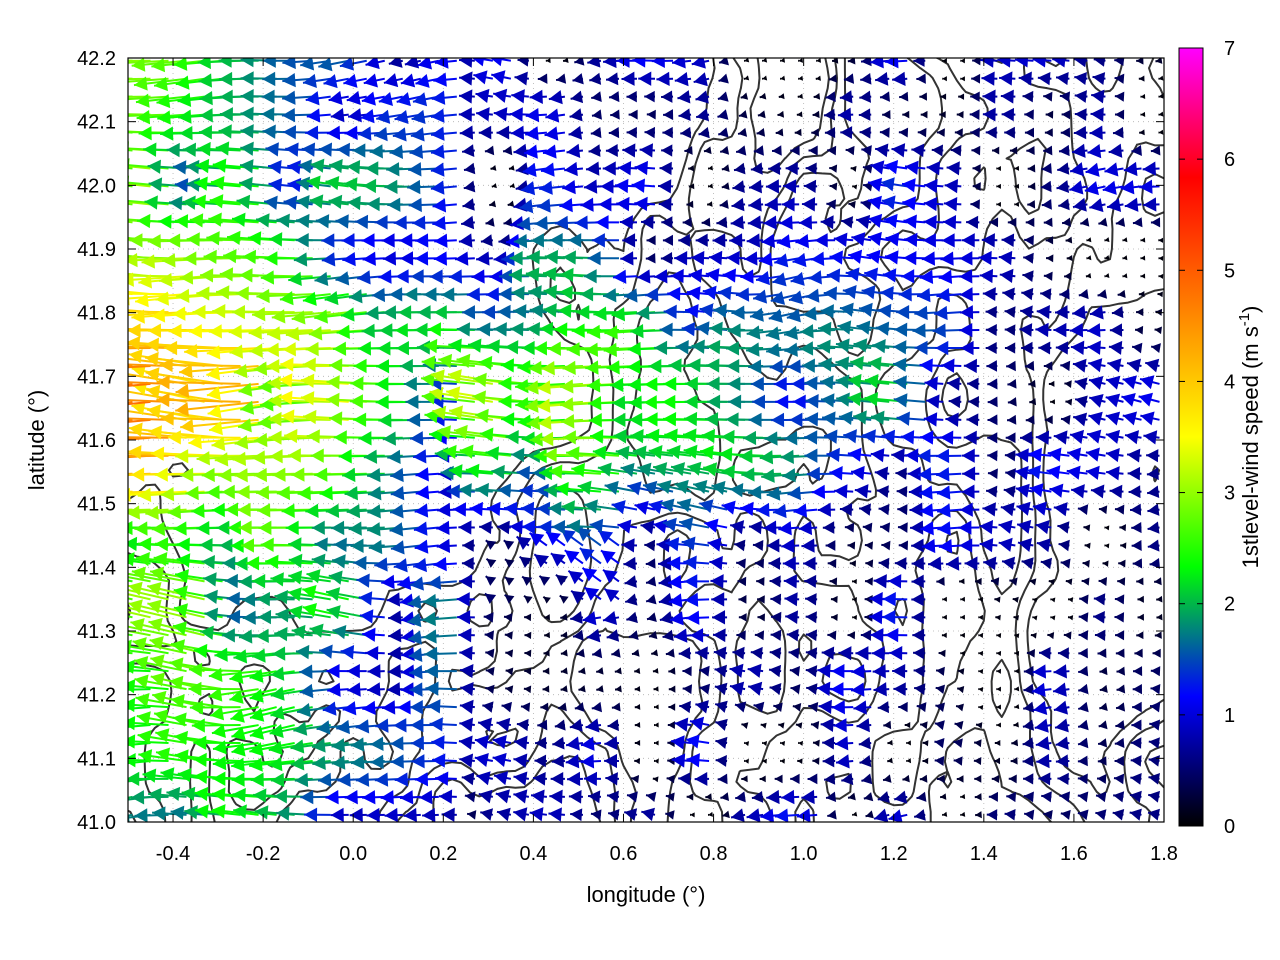  I want to click on colorbar-title: 1stlevel-wind speed (m s-1), so click(1249, 437).